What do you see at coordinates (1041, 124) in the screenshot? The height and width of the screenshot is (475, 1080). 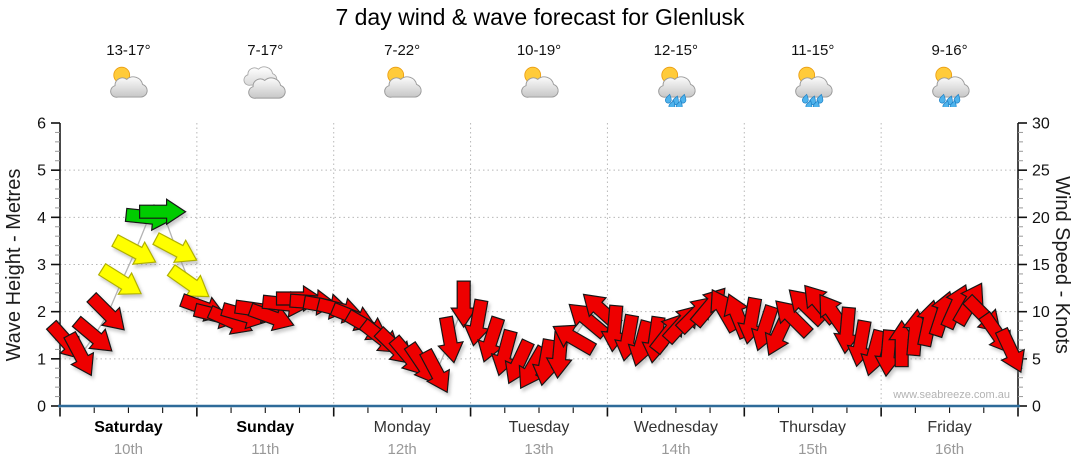 I see `right-tick-label: 30` at bounding box center [1041, 124].